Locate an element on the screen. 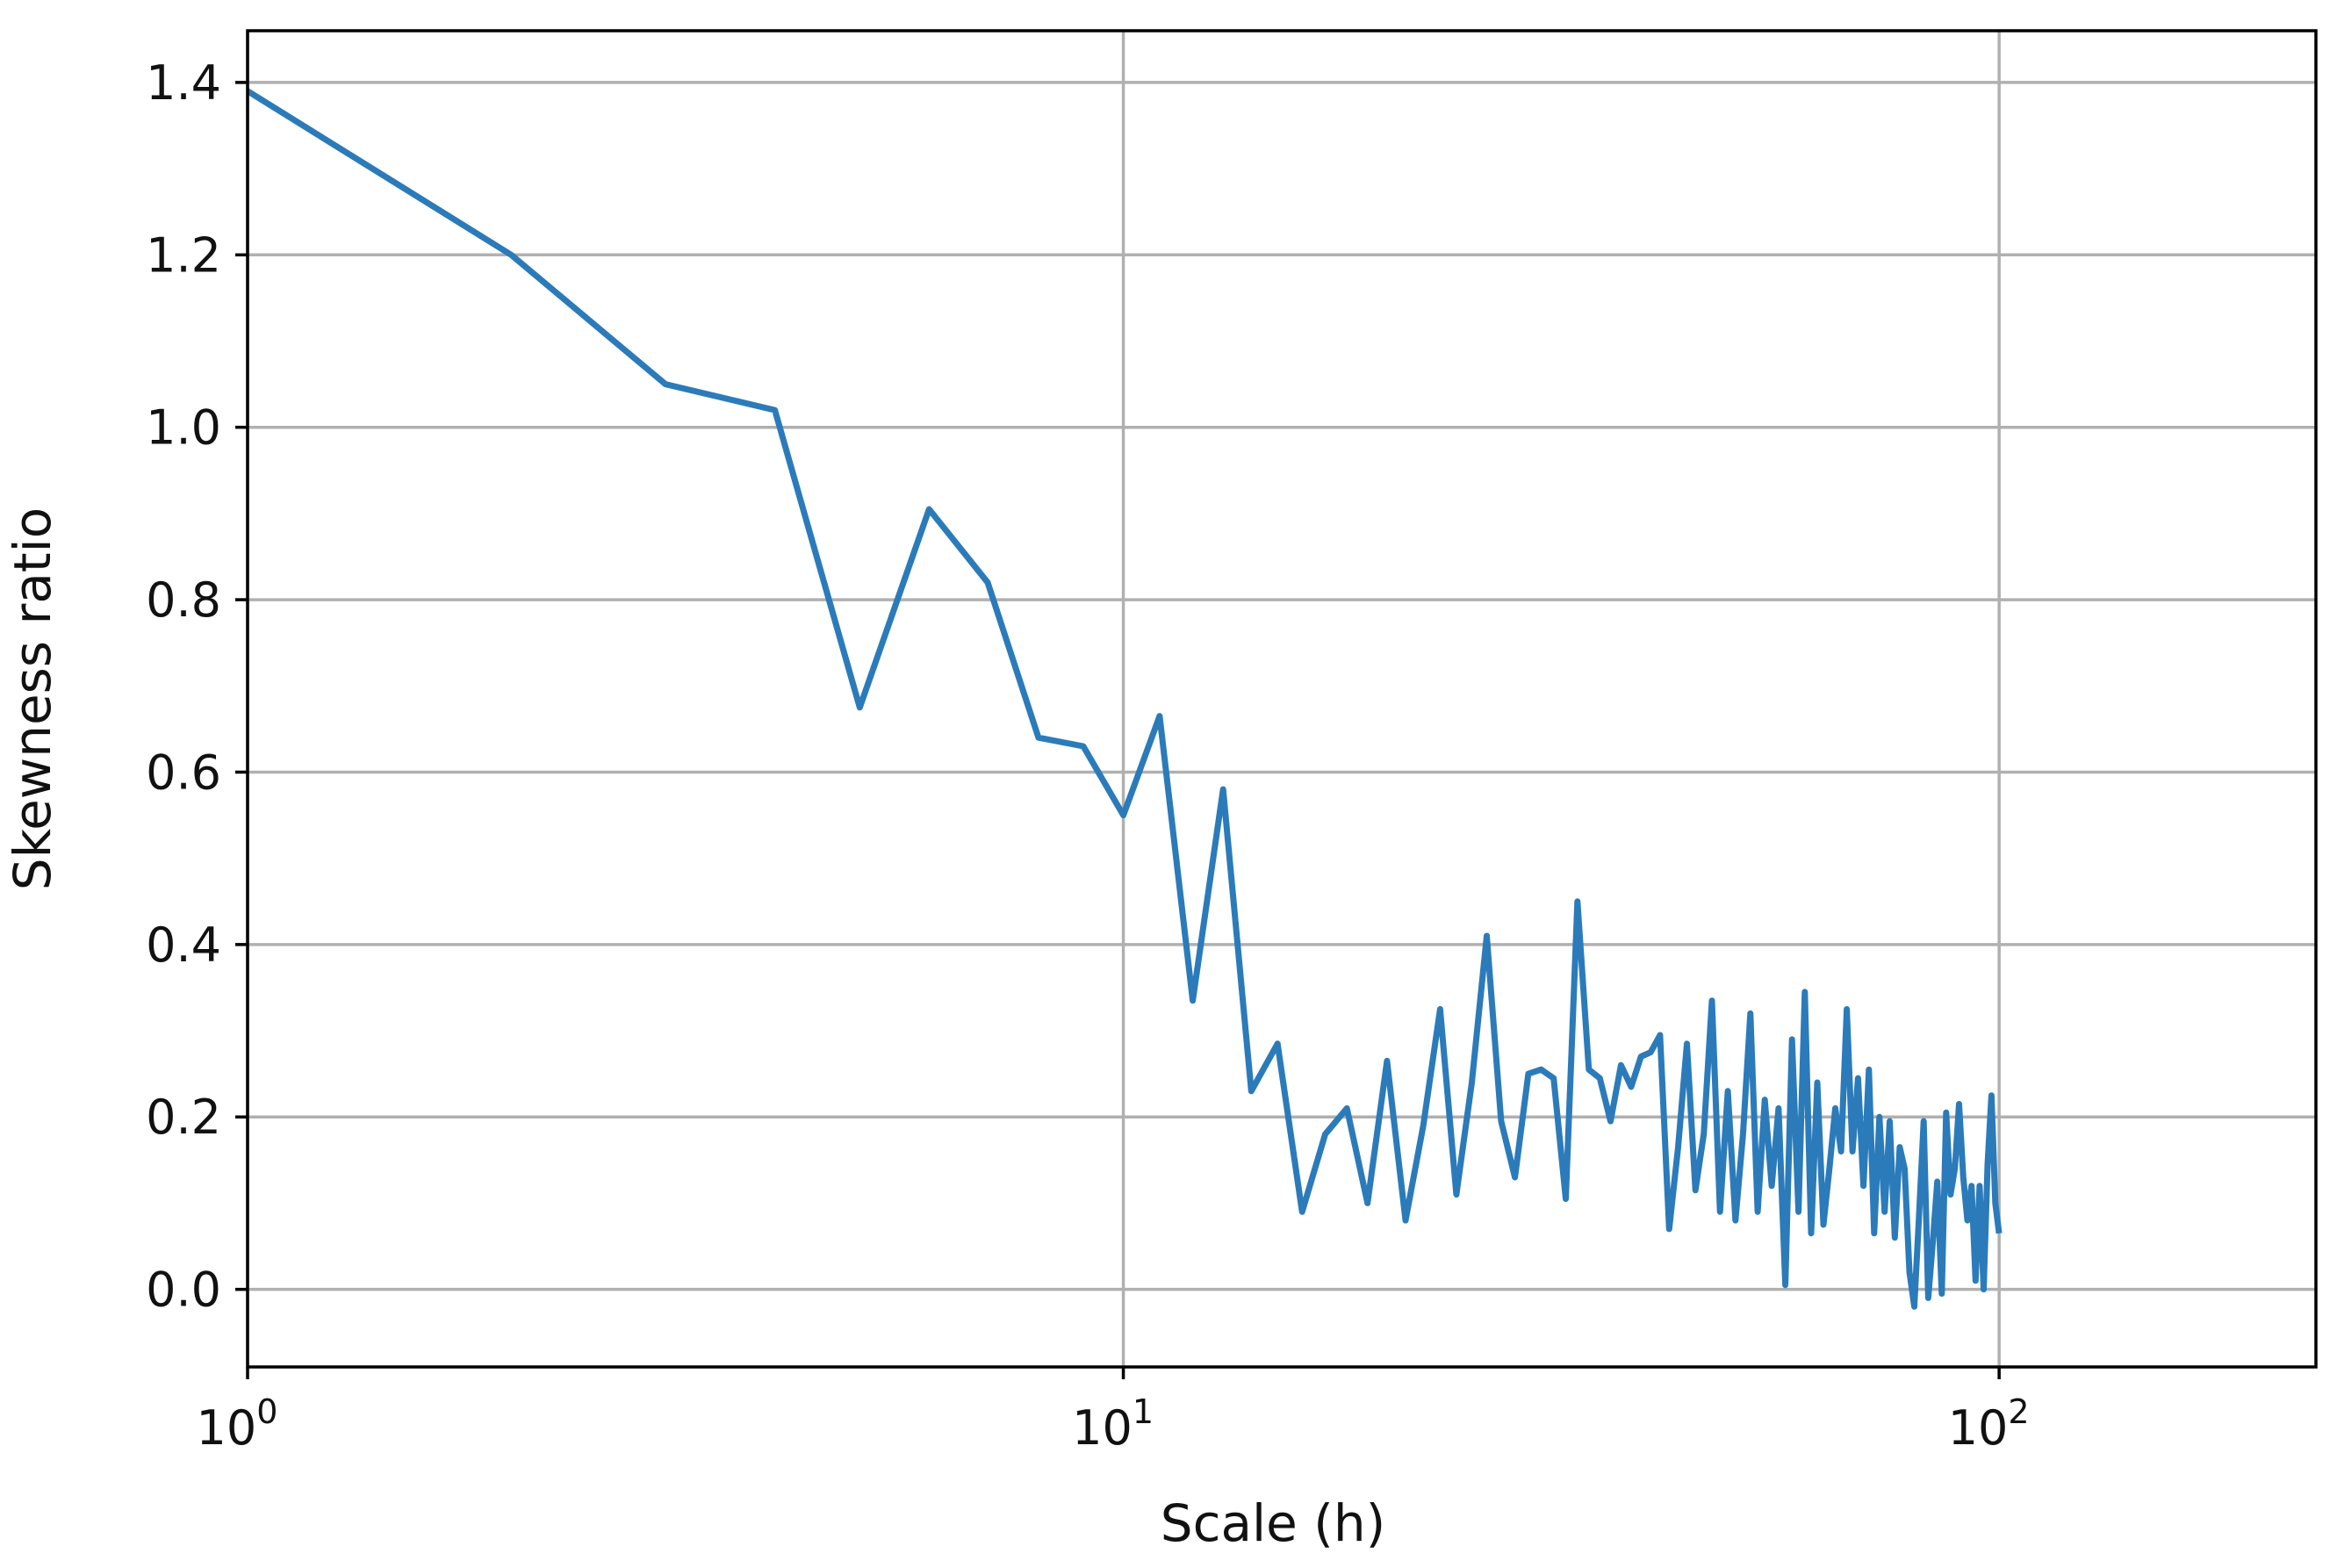 The image size is (2337, 1568). y-axis-label: Skewness ratio is located at coordinates (32, 699).